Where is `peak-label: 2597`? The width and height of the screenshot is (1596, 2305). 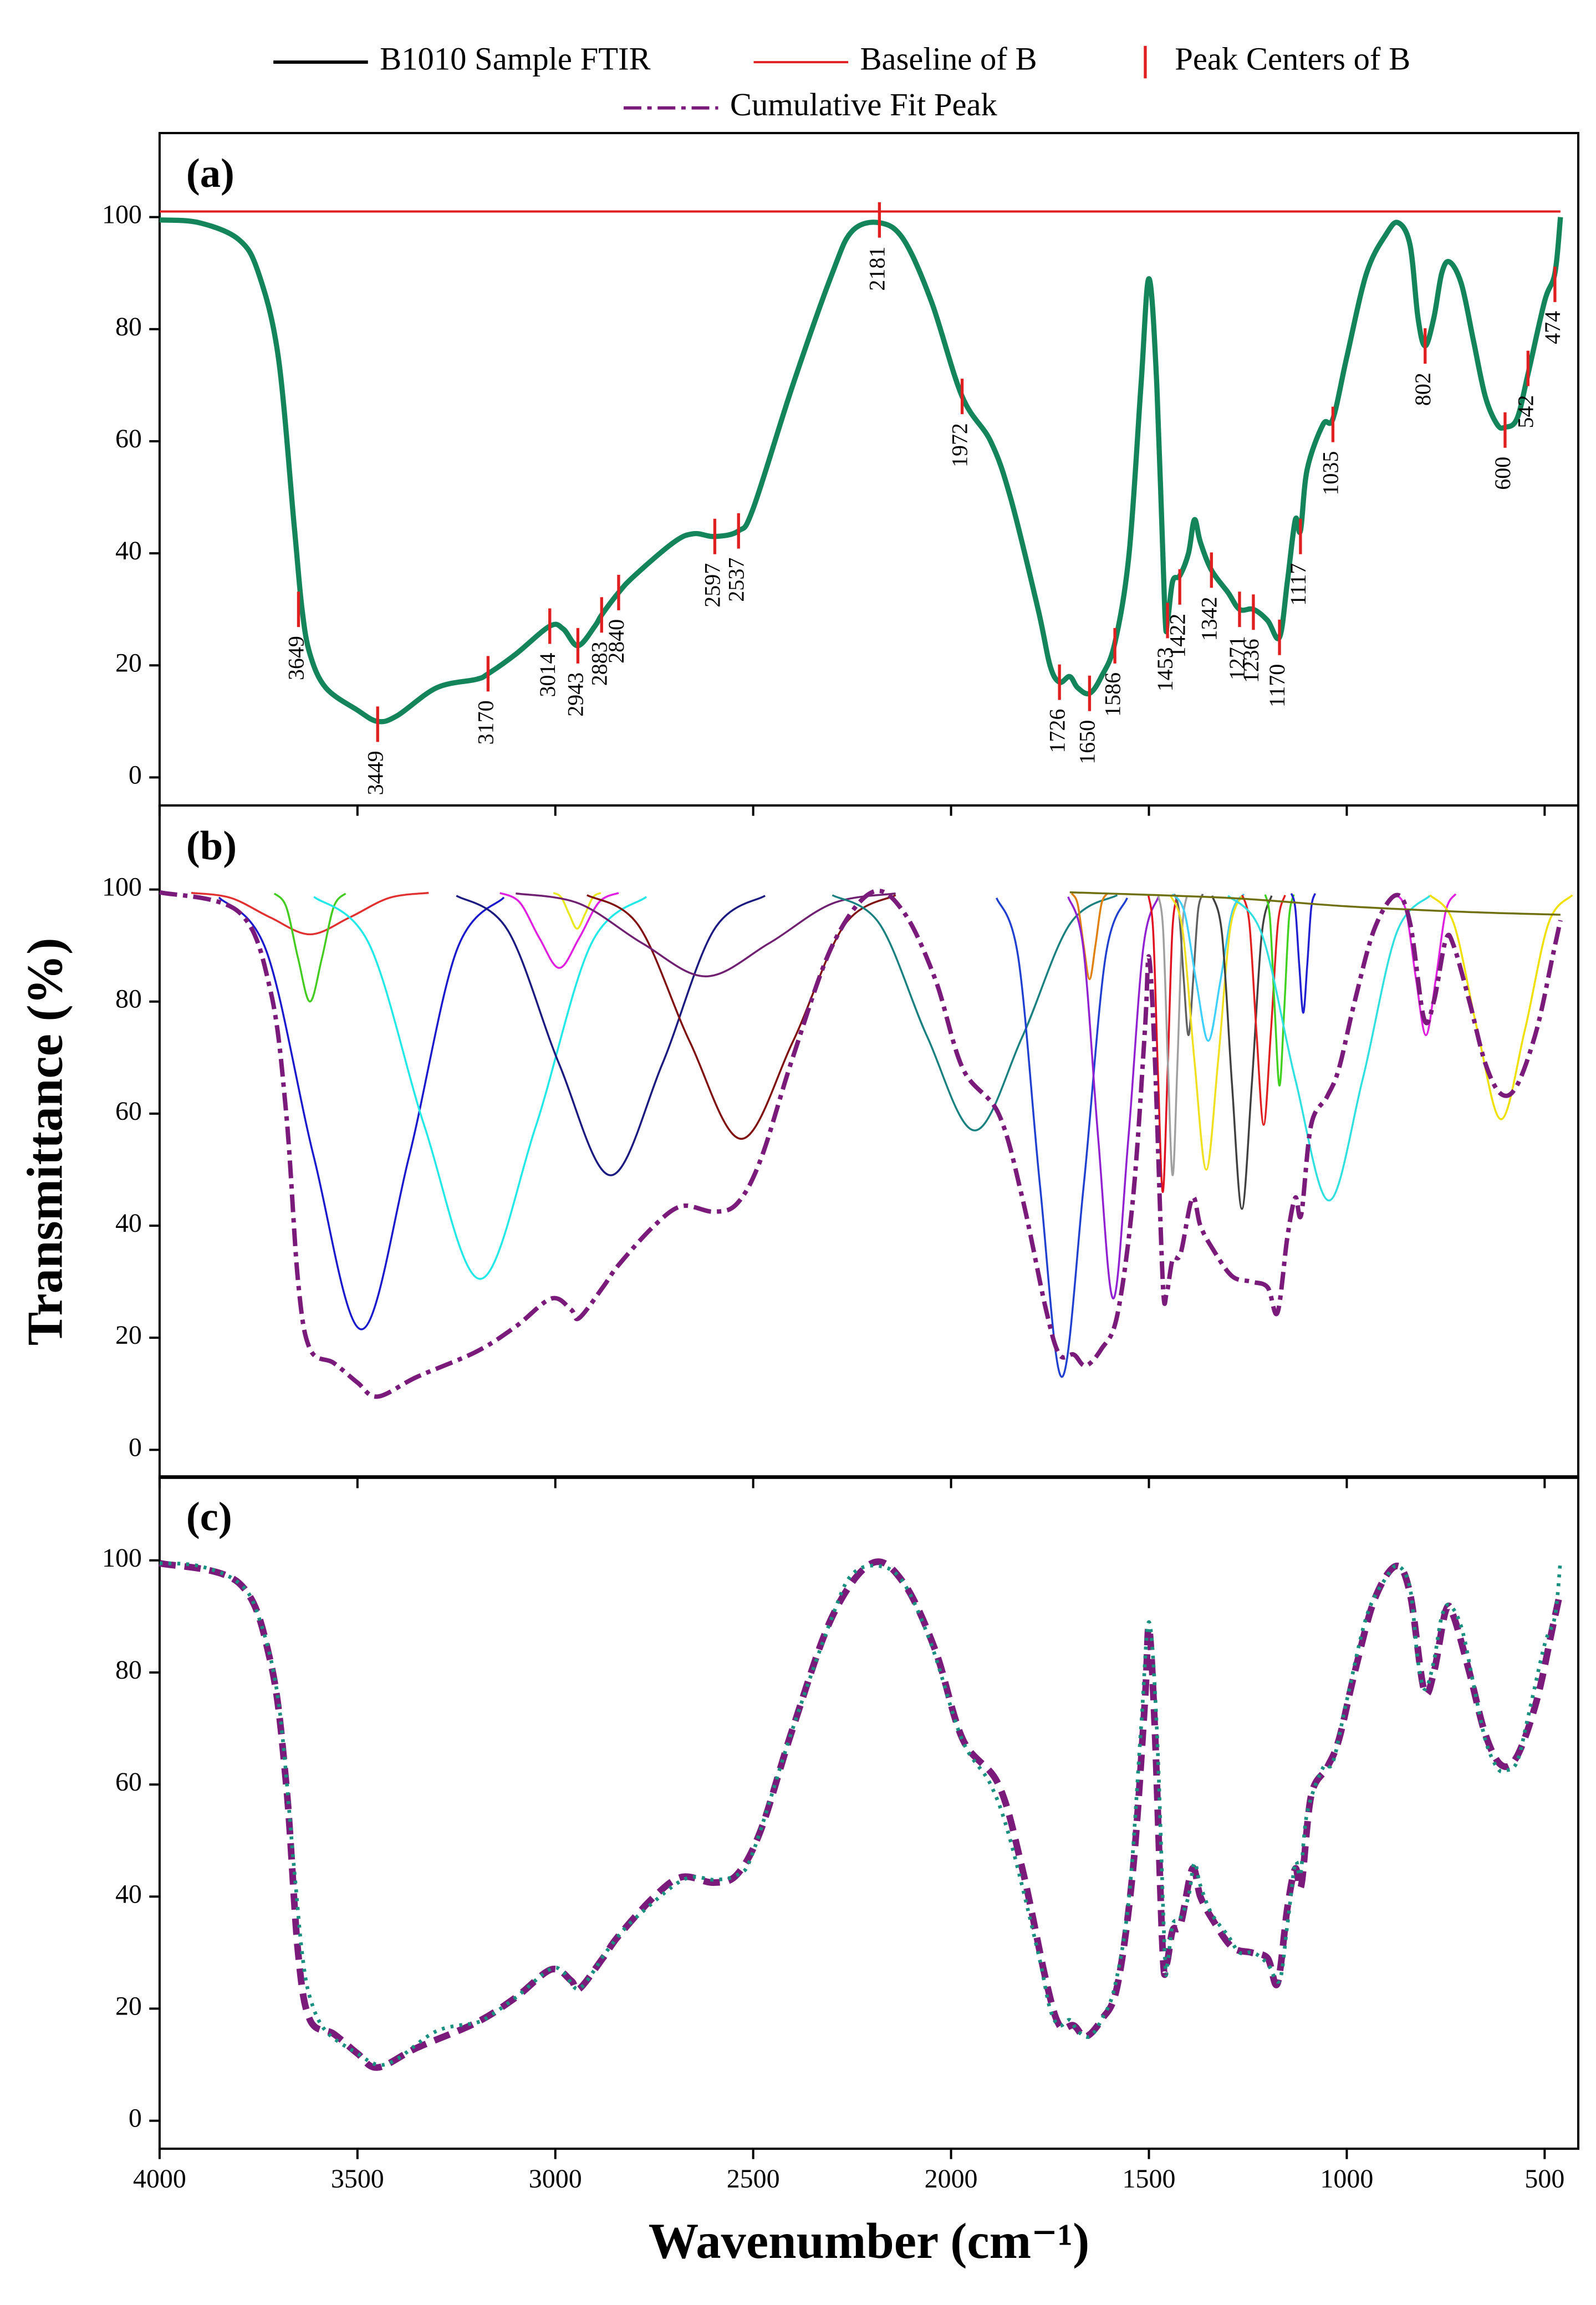 peak-label: 2597 is located at coordinates (712, 586).